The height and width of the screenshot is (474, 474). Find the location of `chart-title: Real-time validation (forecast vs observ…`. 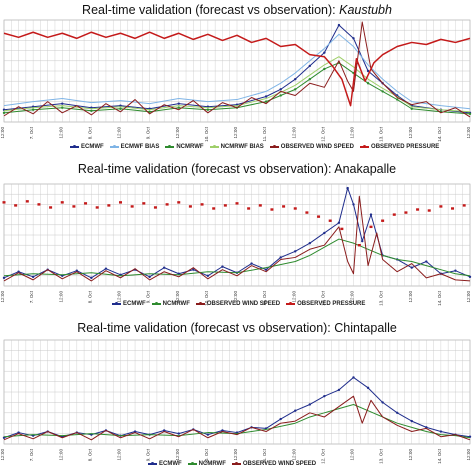

chart-title: Real-time validation (forecast vs observ… is located at coordinates (237, 10).